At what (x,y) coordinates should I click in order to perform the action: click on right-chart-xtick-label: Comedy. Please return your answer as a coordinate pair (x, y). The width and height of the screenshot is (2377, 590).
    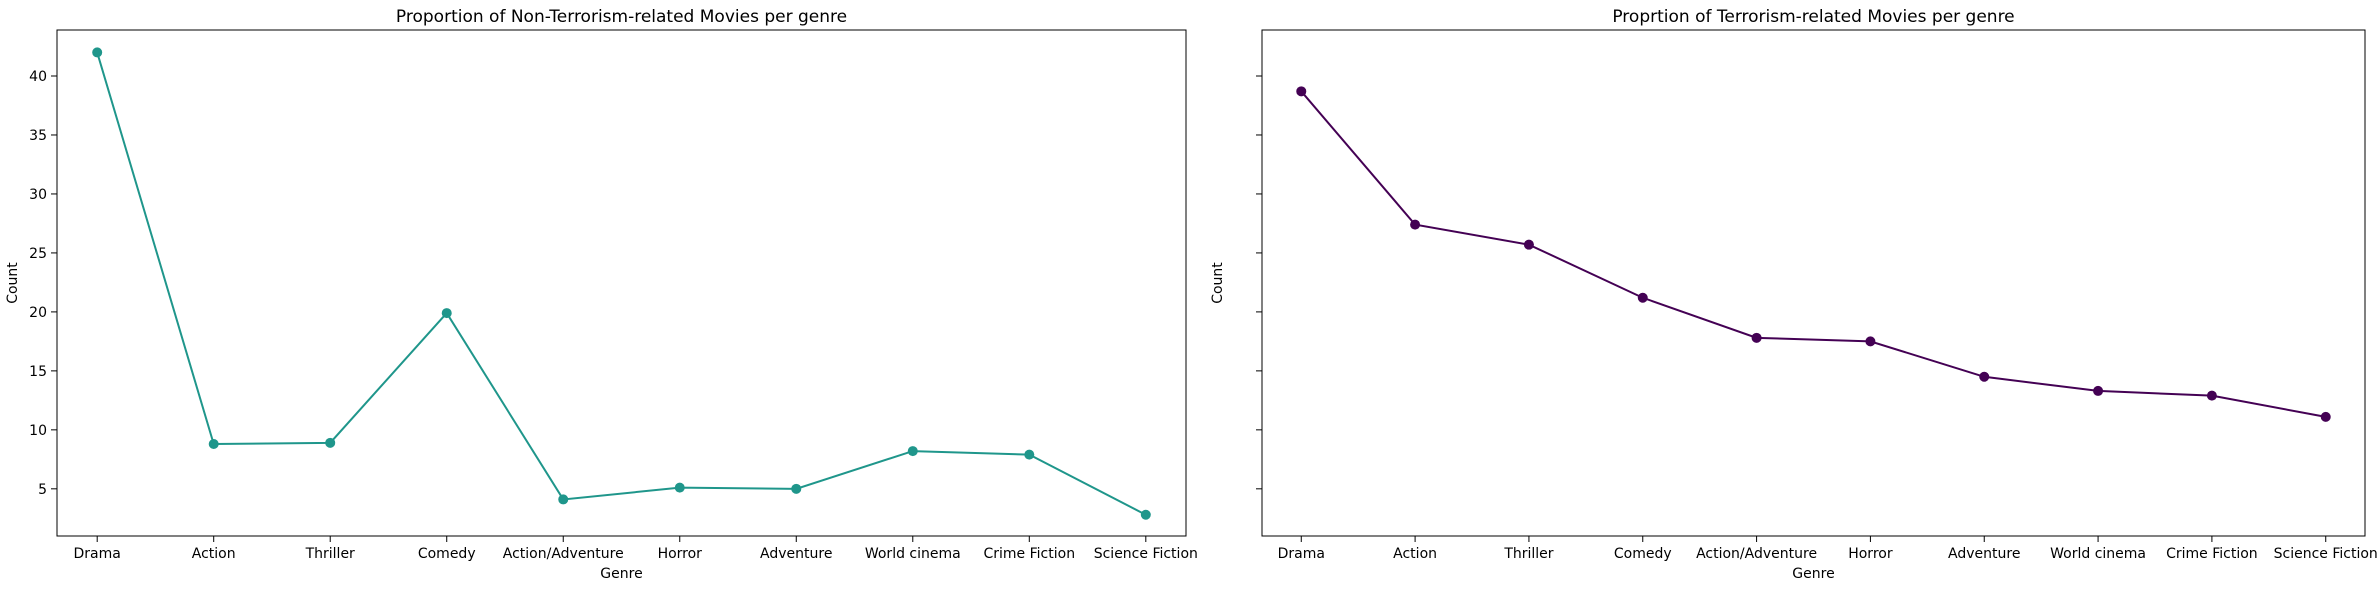
    Looking at the image, I should click on (1643, 554).